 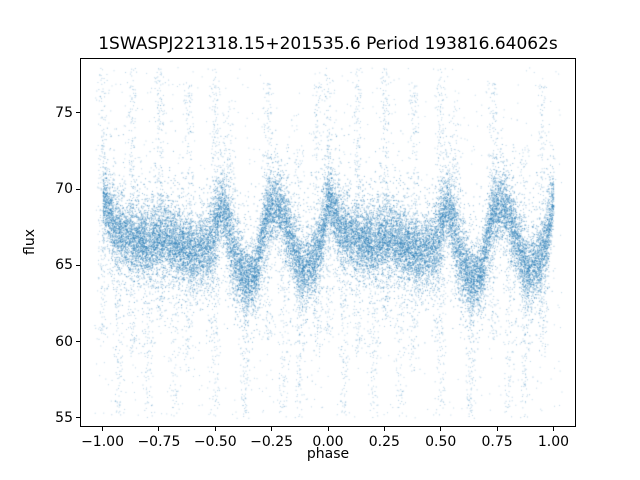 What do you see at coordinates (30, 242) in the screenshot?
I see `y-axis-label: flux` at bounding box center [30, 242].